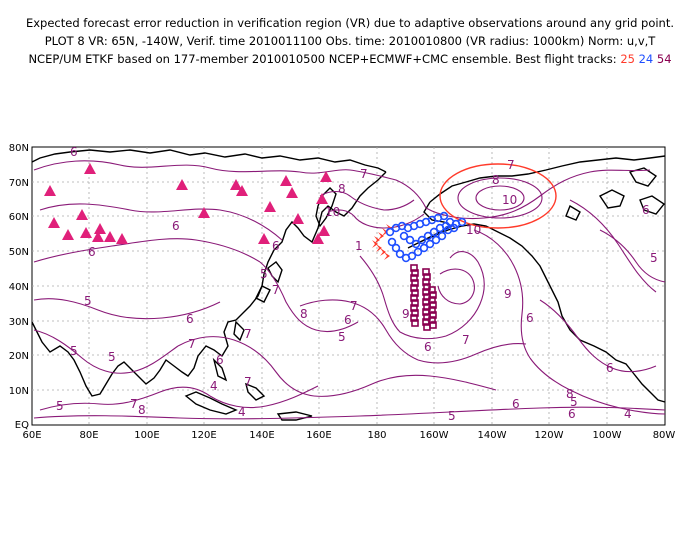  I want to click on lon-tick-label: 160E, so click(318, 435).